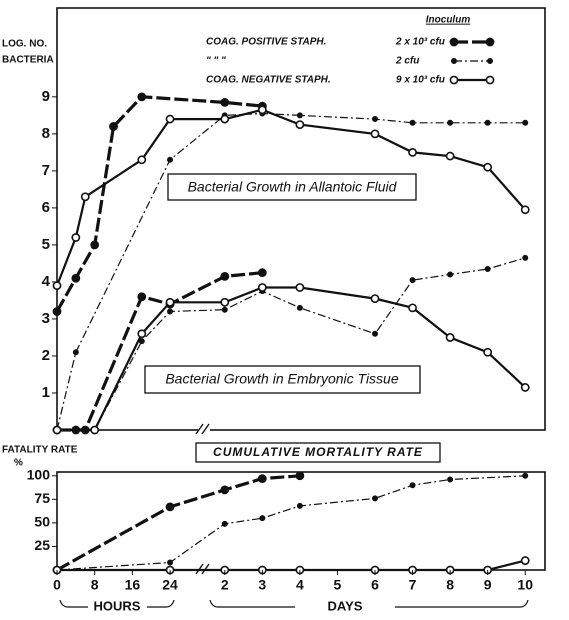 This screenshot has height=620, width=569. I want to click on x-group-label: HOURS, so click(117, 605).